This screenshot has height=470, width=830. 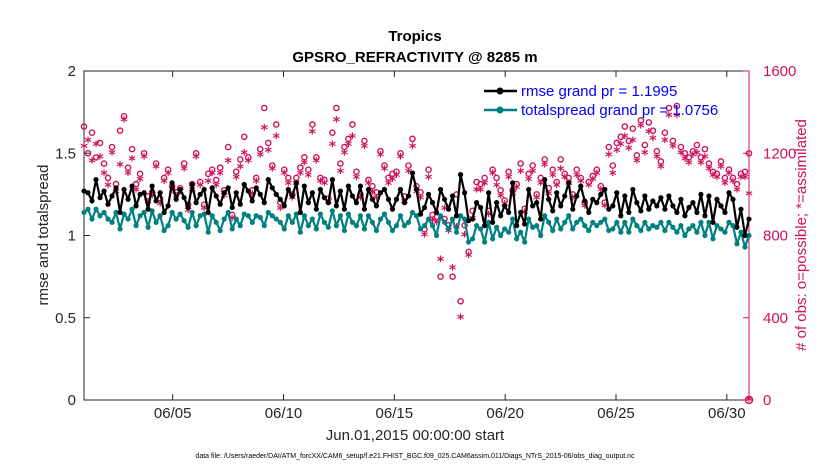 What do you see at coordinates (415, 435) in the screenshot?
I see `x-axis-label: Jun.01,2015 00:00:00 start` at bounding box center [415, 435].